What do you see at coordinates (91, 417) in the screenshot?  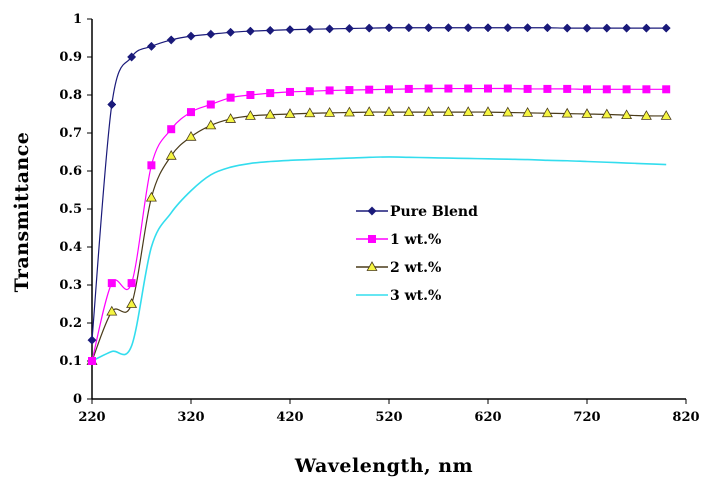 I see `x-tick-label: 220` at bounding box center [91, 417].